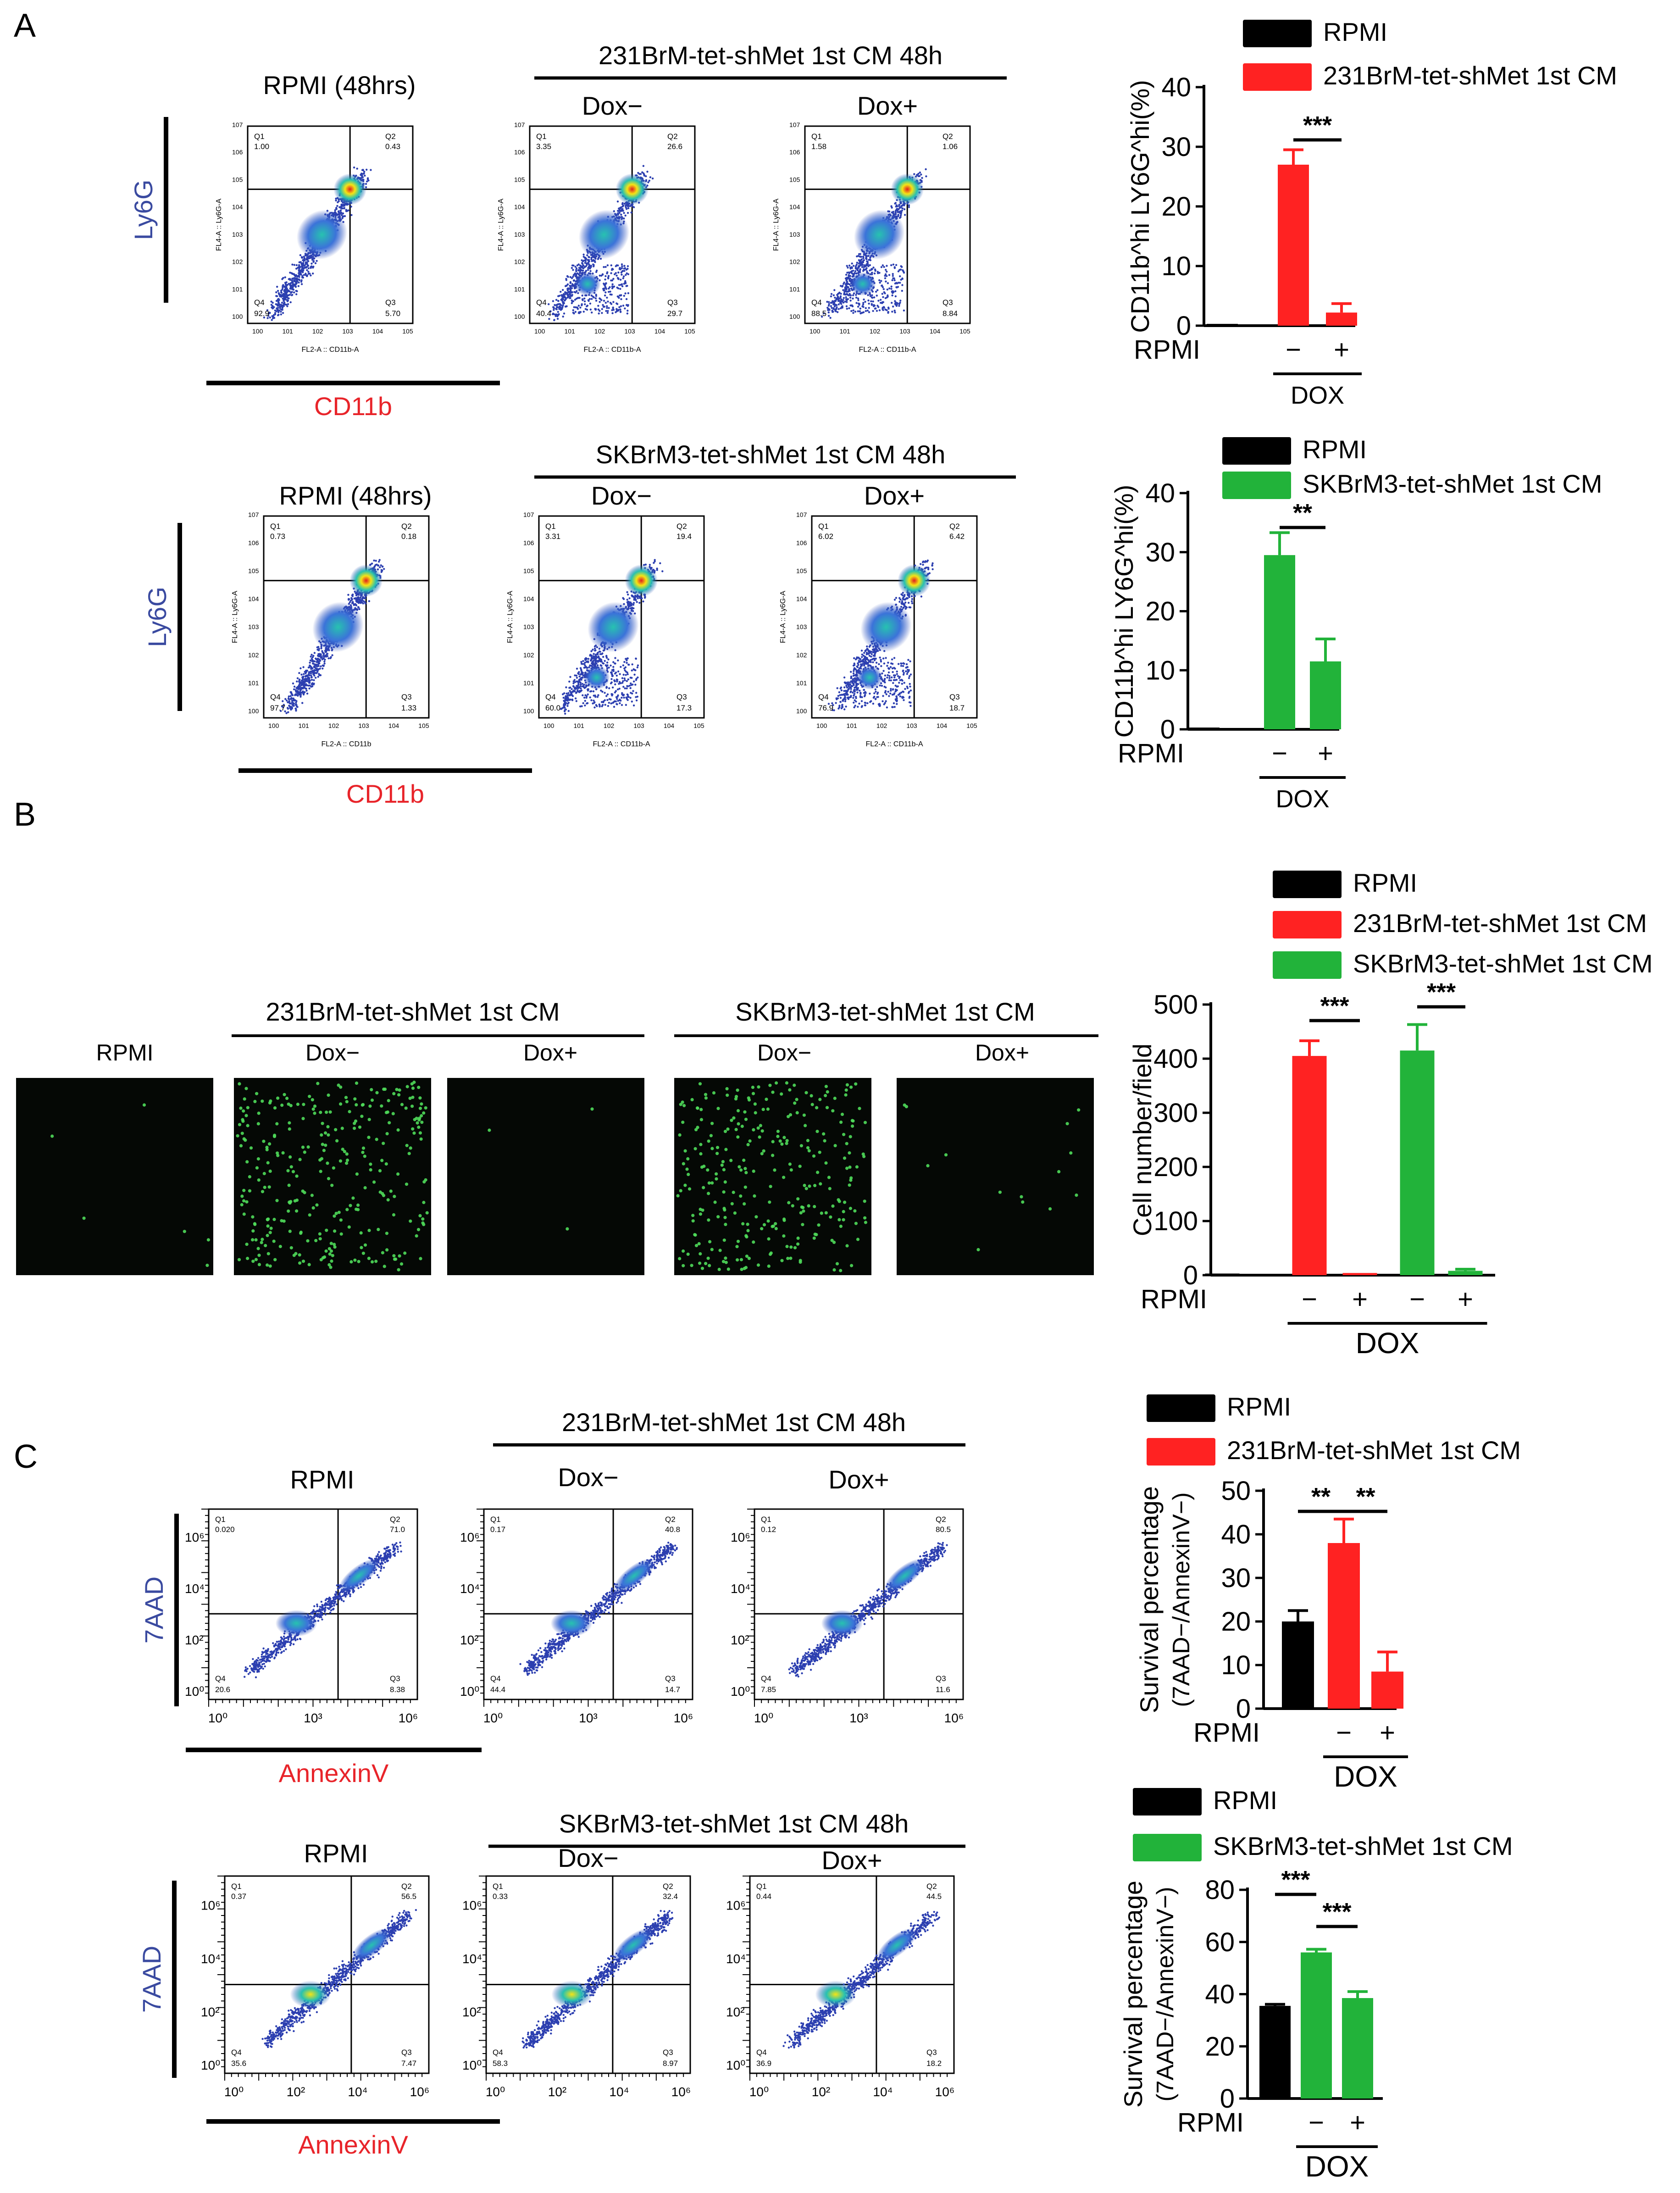 The image size is (1680, 2193). Describe the element at coordinates (528, 514) in the screenshot. I see `y-tick-label: 107` at that location.